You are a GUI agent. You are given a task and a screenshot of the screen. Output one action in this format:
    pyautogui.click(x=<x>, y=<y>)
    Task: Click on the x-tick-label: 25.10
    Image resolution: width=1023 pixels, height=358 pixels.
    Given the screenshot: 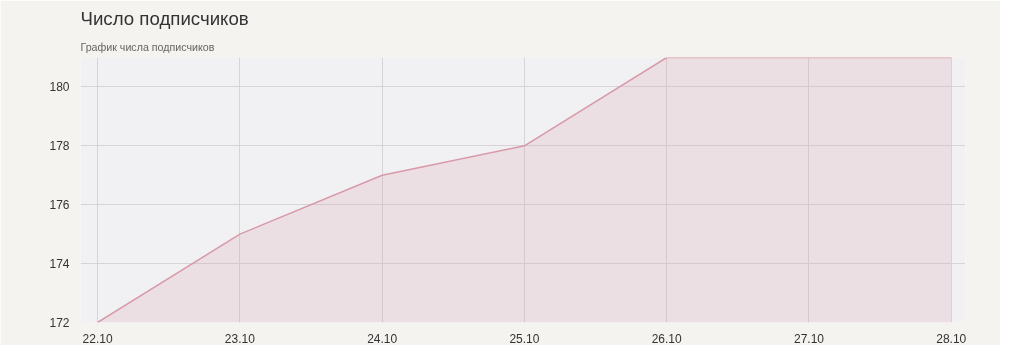 What is the action you would take?
    pyautogui.click(x=524, y=338)
    